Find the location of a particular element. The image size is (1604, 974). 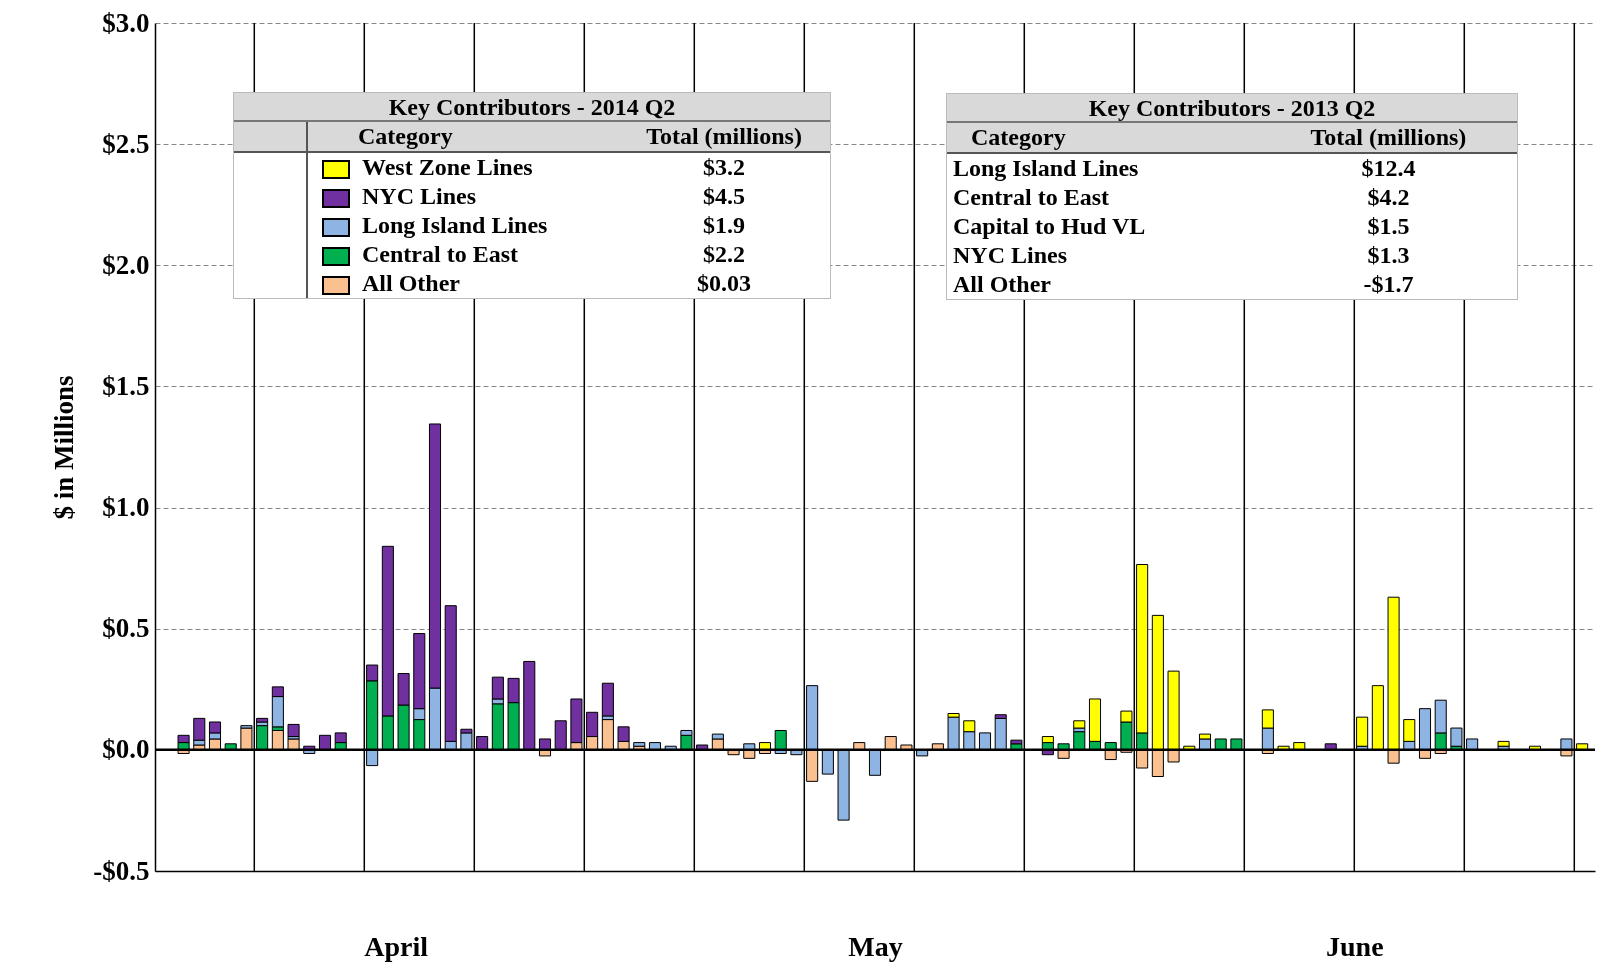

annotation: $1.3 is located at coordinates (1388, 255).